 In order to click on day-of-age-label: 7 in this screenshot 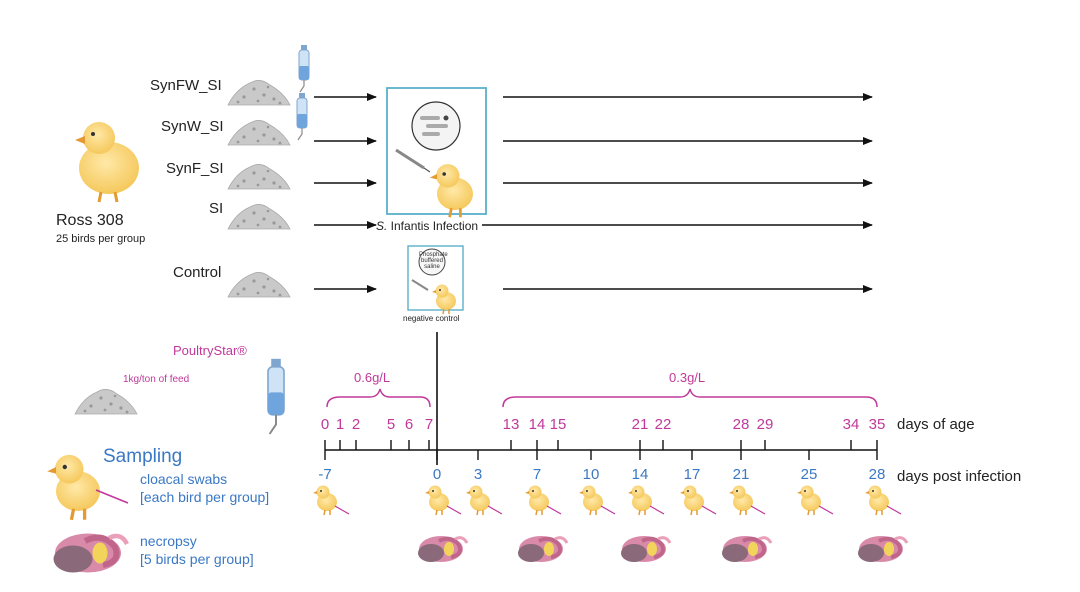, I will do `click(429, 424)`.